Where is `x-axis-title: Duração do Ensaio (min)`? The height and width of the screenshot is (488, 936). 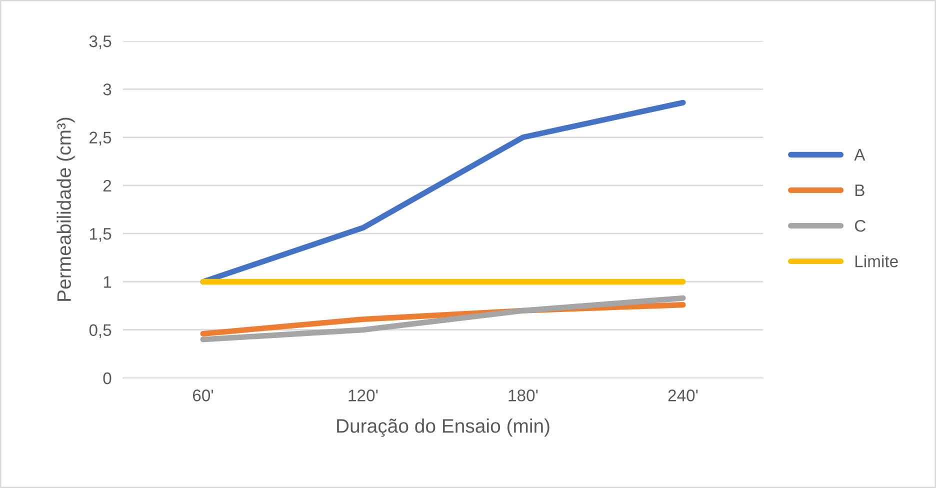
x-axis-title: Duração do Ensaio (min) is located at coordinates (443, 427).